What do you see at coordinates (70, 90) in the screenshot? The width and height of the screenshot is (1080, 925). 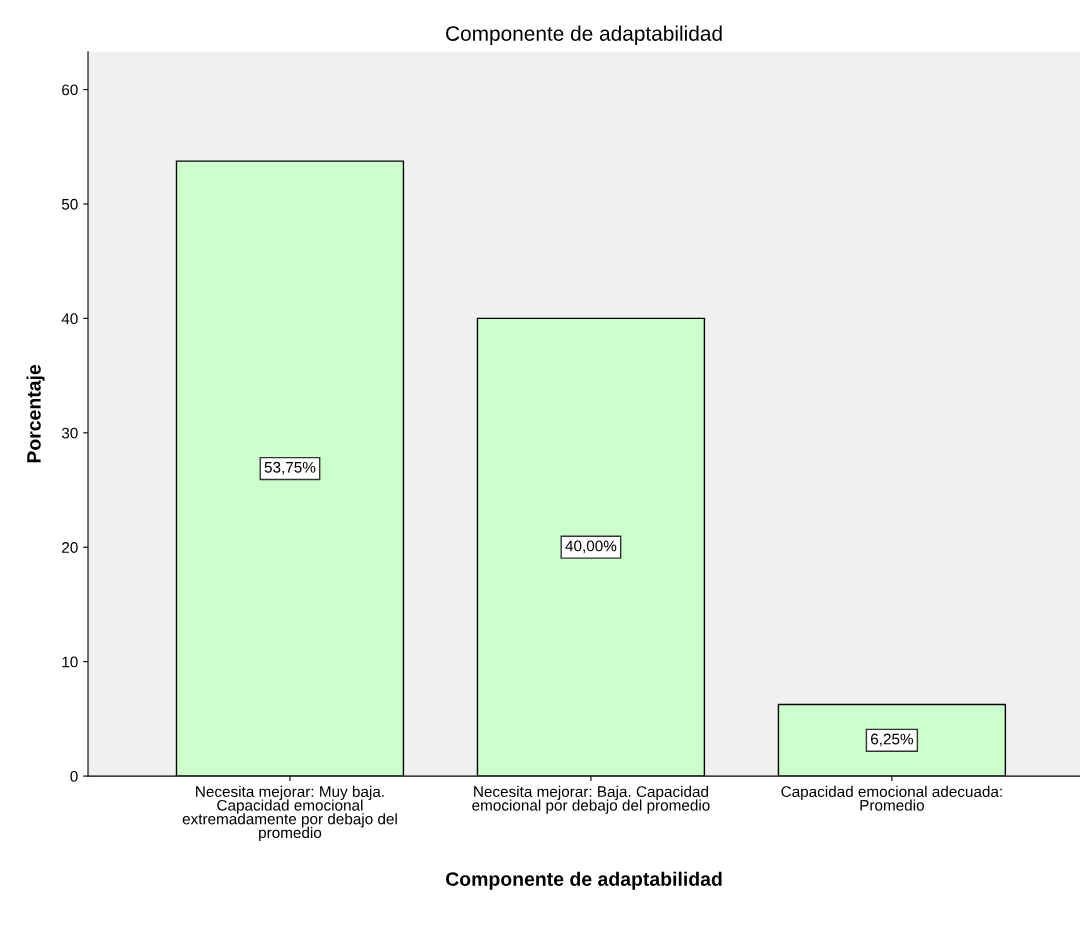 I see `y-tick-label: 60` at bounding box center [70, 90].